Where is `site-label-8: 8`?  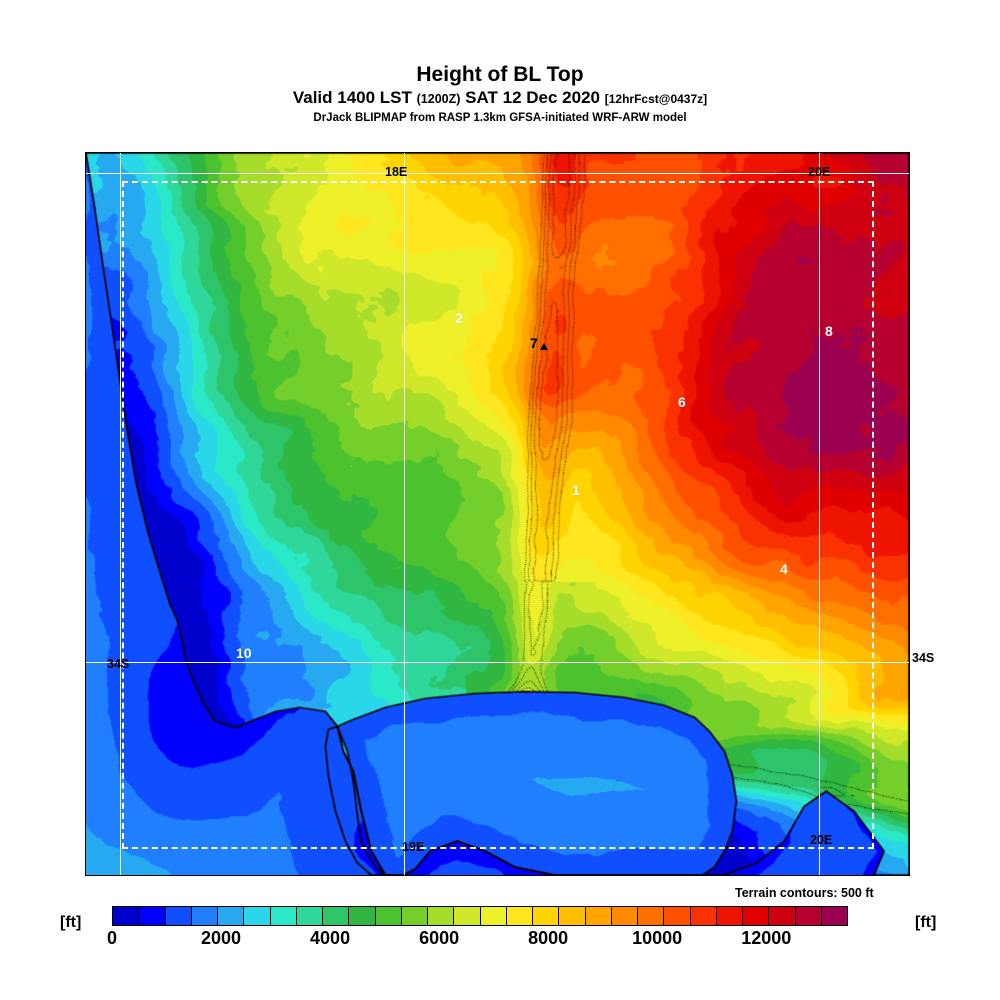
site-label-8: 8 is located at coordinates (829, 331).